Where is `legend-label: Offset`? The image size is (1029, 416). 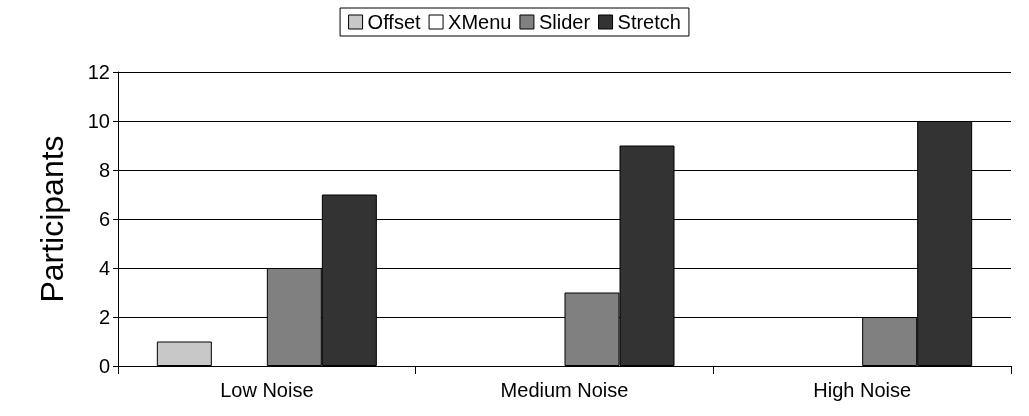 legend-label: Offset is located at coordinates (394, 22).